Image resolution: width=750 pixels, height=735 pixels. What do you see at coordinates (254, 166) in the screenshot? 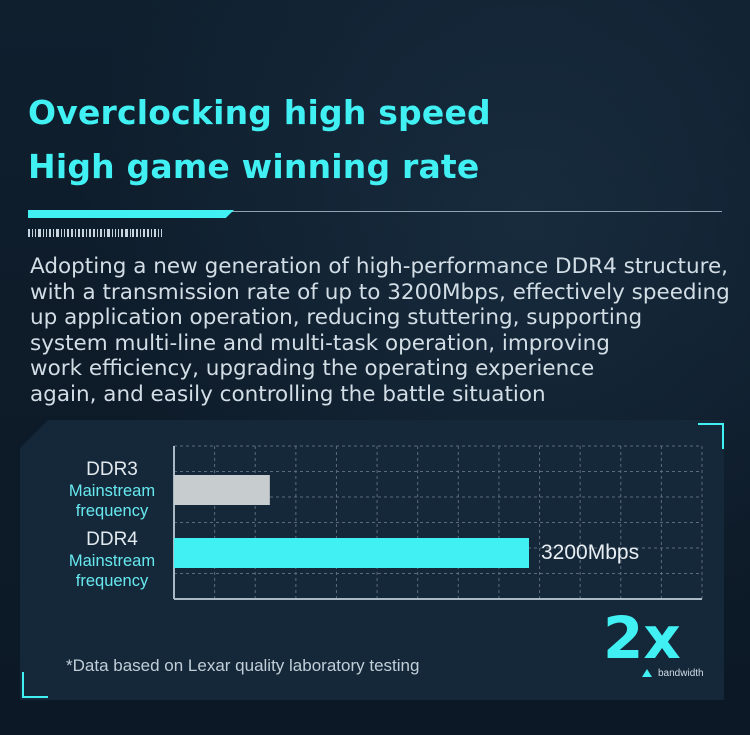
I see `headline-line-2: High game winning rate` at bounding box center [254, 166].